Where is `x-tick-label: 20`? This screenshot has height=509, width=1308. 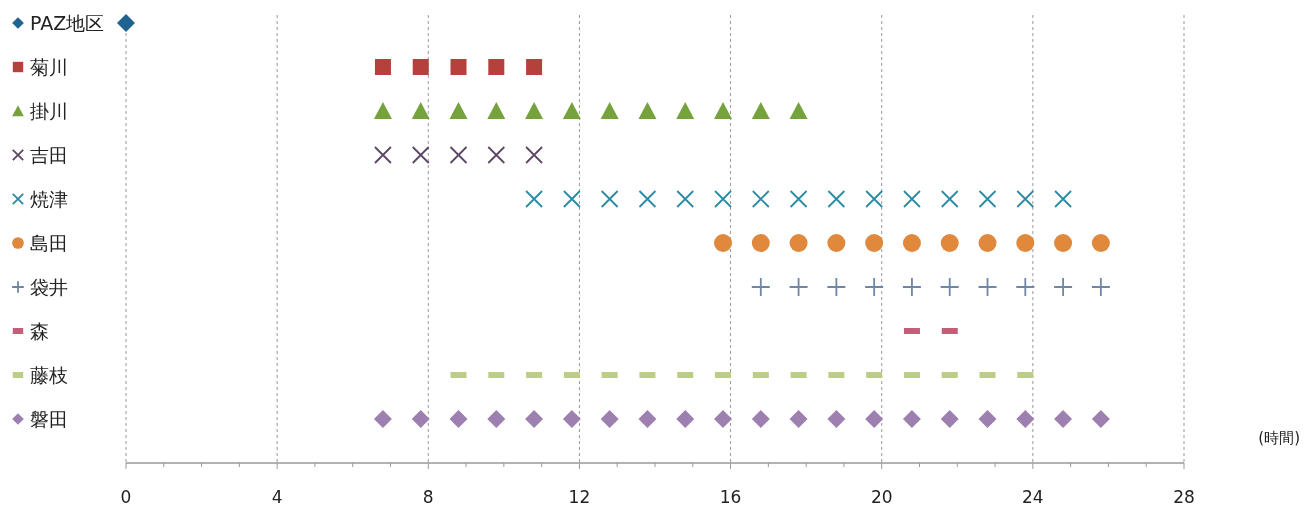
x-tick-label: 20 is located at coordinates (881, 497).